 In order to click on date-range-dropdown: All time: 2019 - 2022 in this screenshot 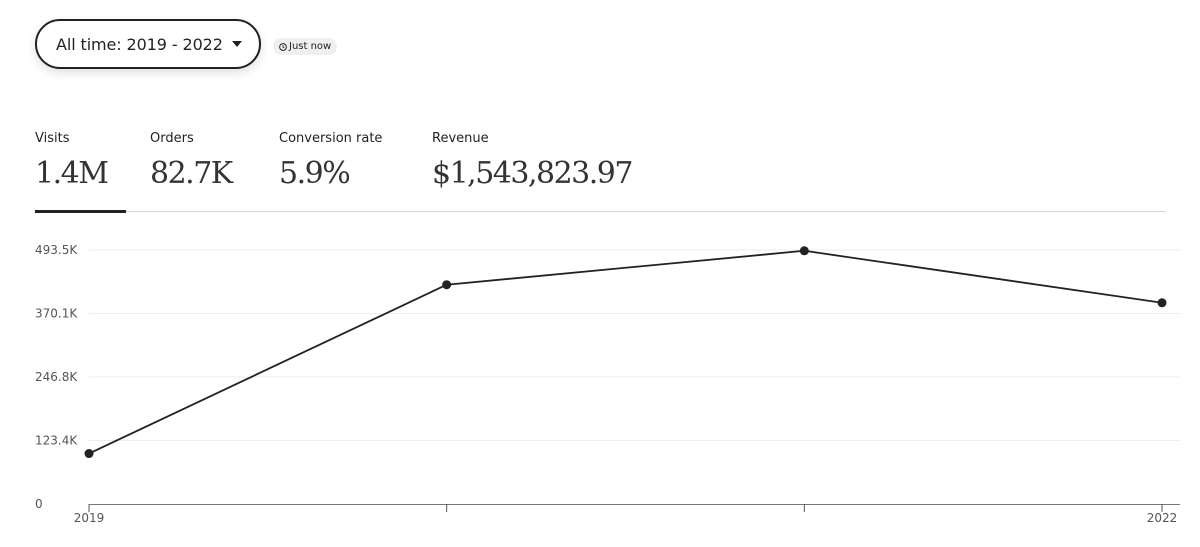, I will do `click(148, 44)`.